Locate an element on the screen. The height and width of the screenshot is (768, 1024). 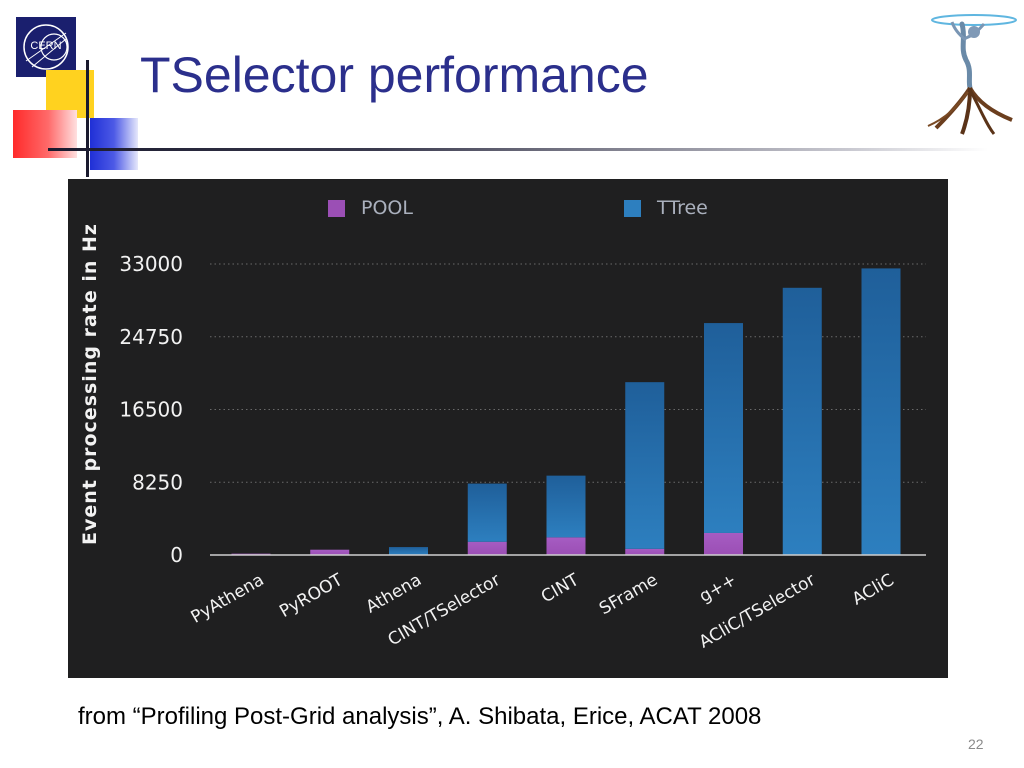
bar-pool-cint is located at coordinates (566, 546).